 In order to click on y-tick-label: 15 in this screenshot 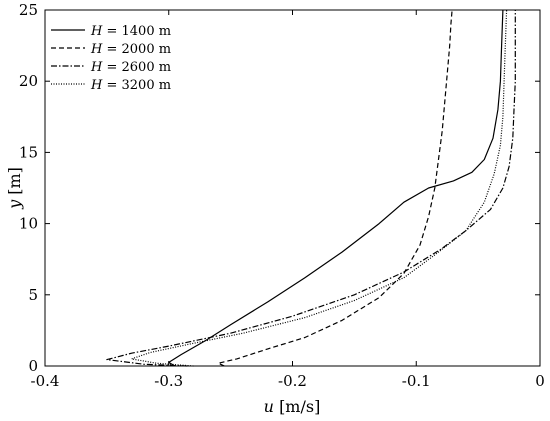, I will do `click(28, 152)`.